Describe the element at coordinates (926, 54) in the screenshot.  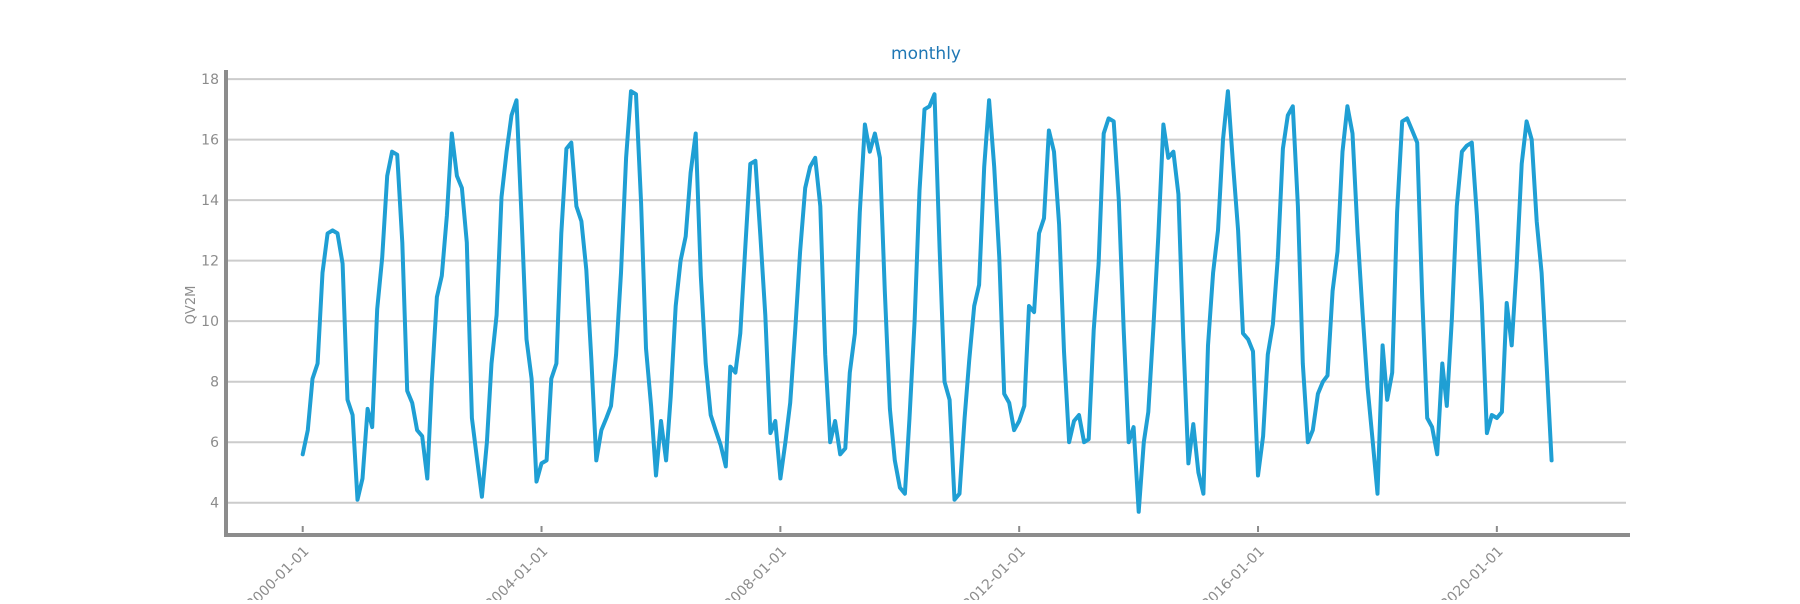
I see `chart-title: monthly` at that location.